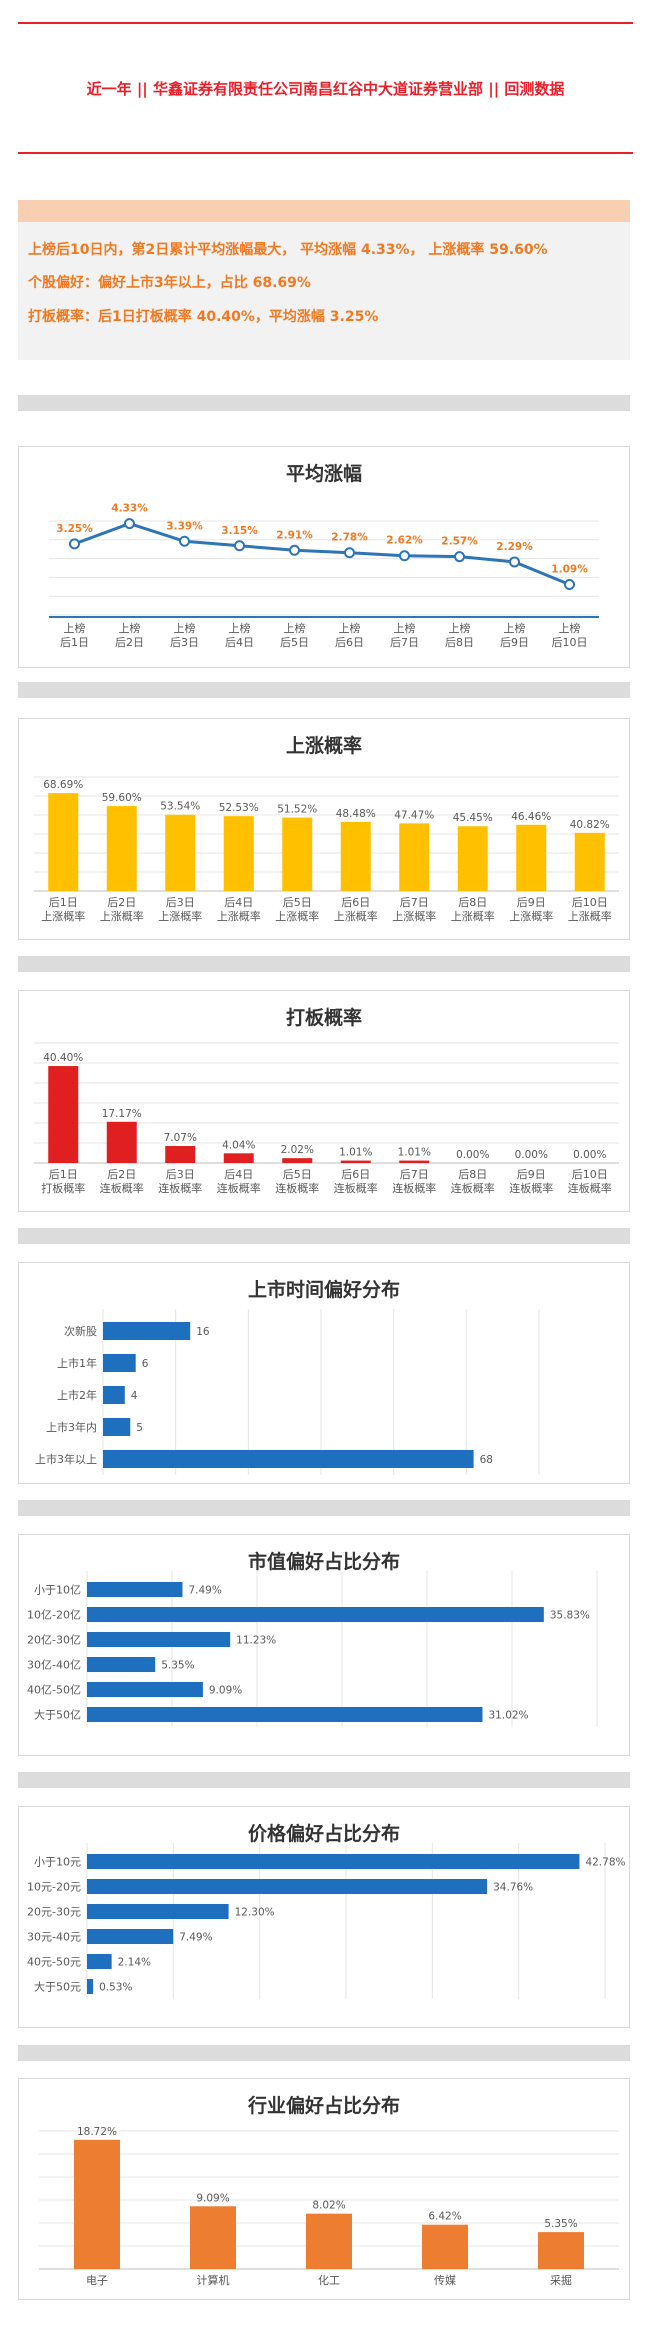 The width and height of the screenshot is (651, 2350). Describe the element at coordinates (213, 2280) in the screenshot. I see `category-label: 计算机` at that location.